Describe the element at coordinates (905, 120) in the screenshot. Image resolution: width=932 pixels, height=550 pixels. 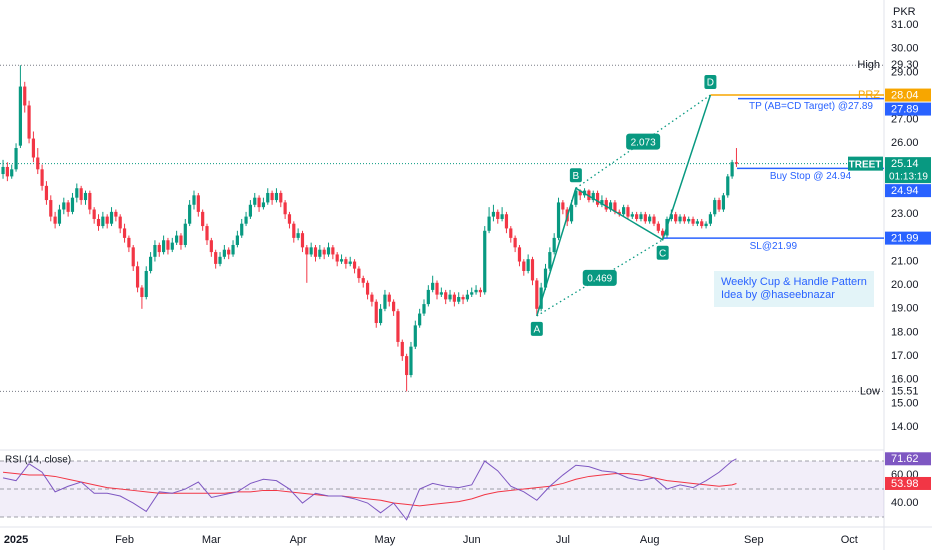
I see `y-tick-label: 27.00` at that location.